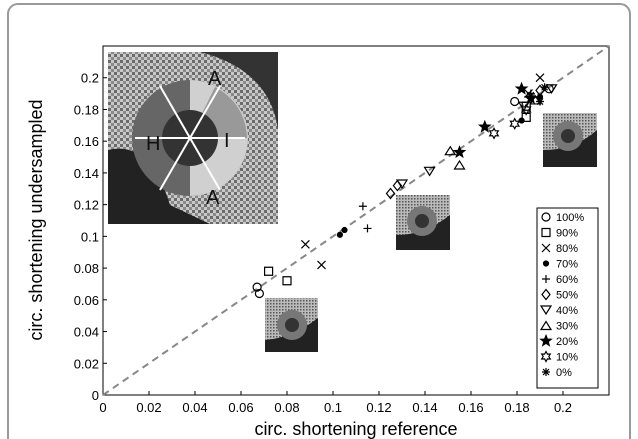 This screenshot has height=439, width=638. What do you see at coordinates (102, 407) in the screenshot?
I see `x-tick-label: 0` at bounding box center [102, 407].